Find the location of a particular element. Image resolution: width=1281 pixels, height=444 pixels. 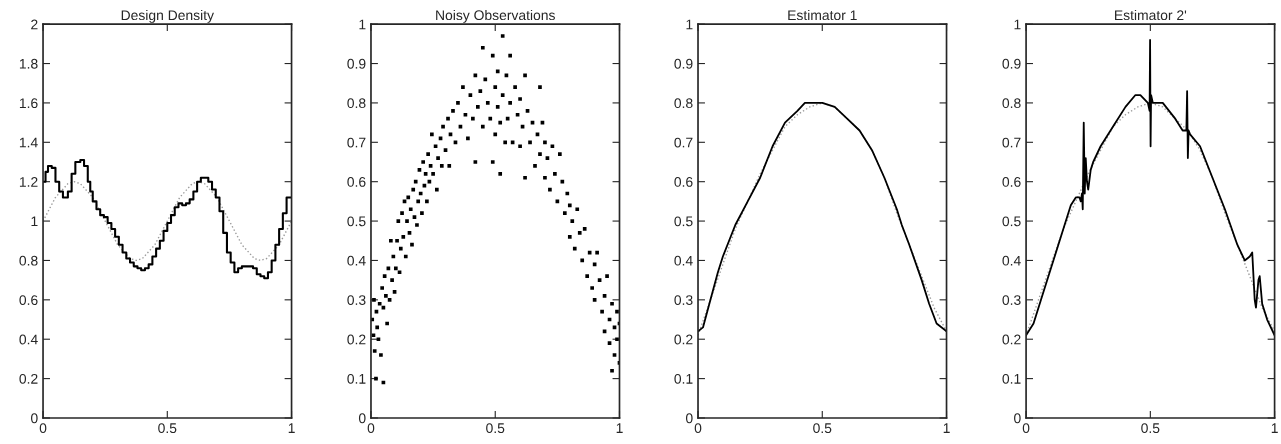

chart-title: Estimator 2' is located at coordinates (1151, 15).